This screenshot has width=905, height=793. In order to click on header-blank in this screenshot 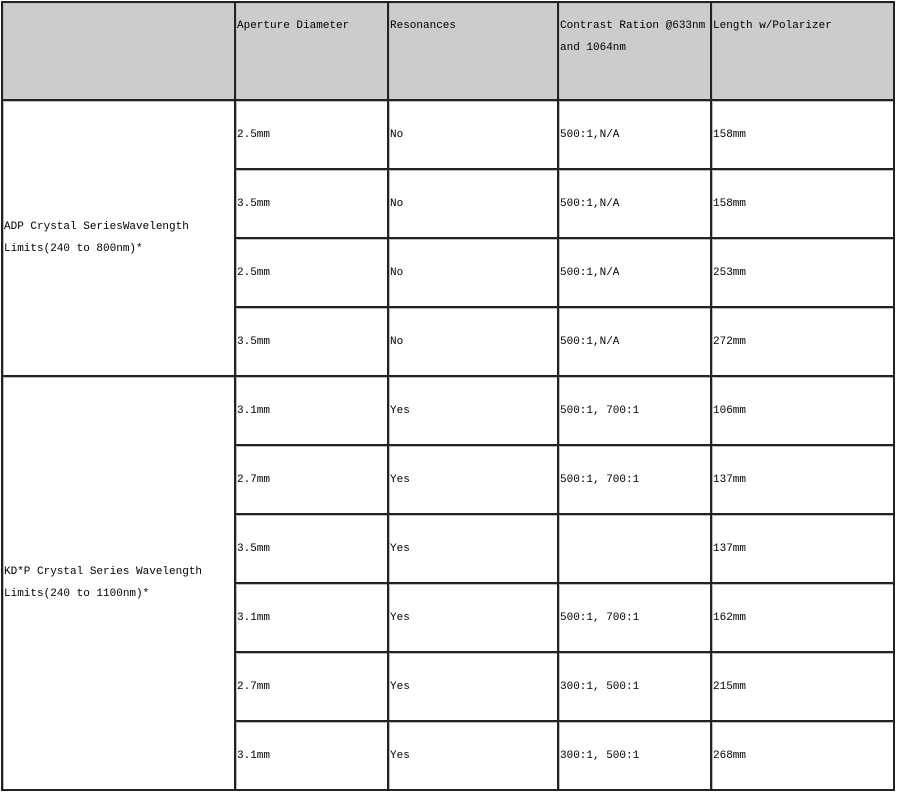, I will do `click(118, 51)`.